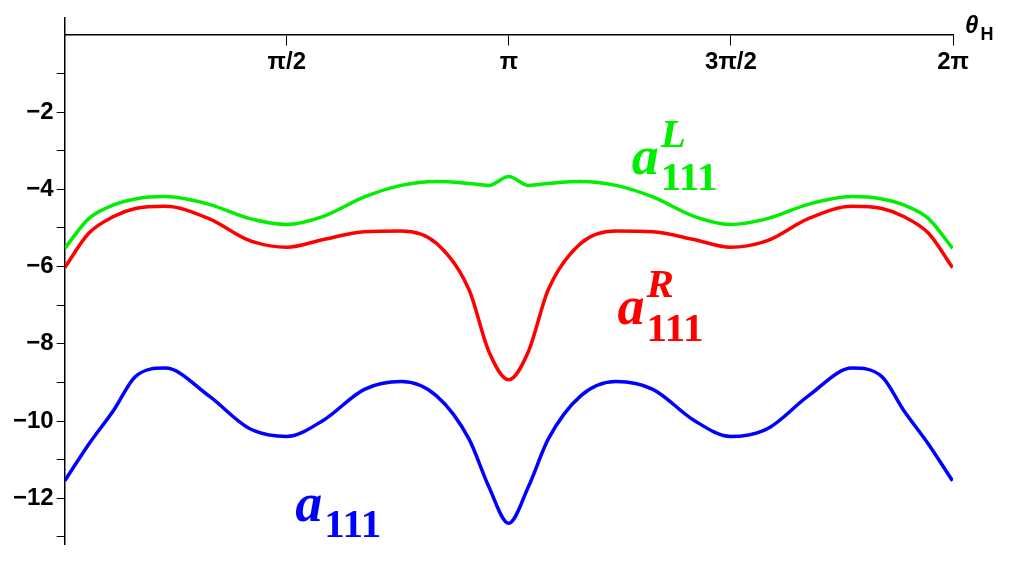 The width and height of the screenshot is (1031, 562). Describe the element at coordinates (286, 60) in the screenshot. I see `x-tick-label: π/2` at that location.